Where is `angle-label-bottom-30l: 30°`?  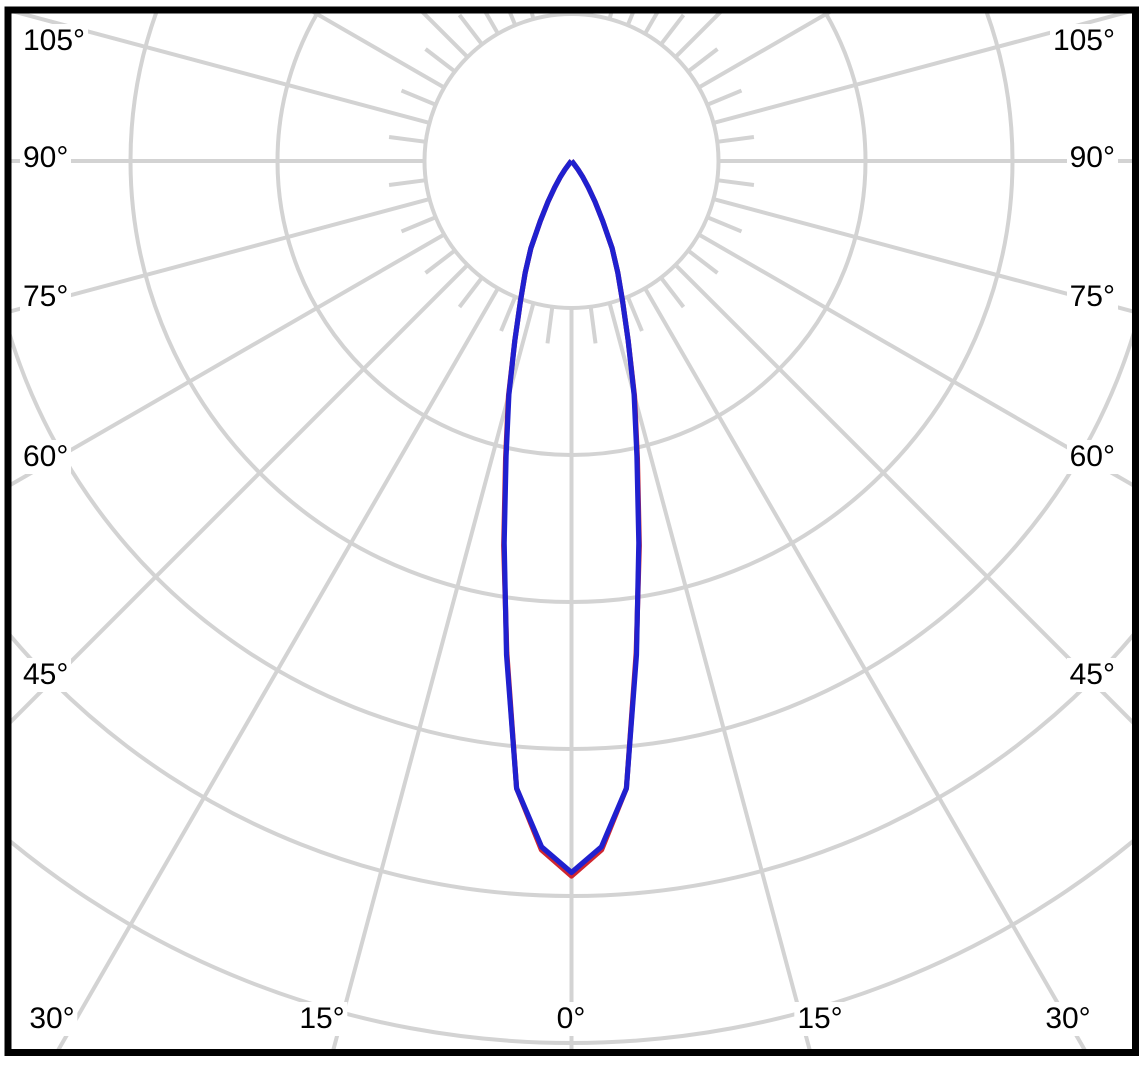 angle-label-bottom-30l: 30° is located at coordinates (52, 1019).